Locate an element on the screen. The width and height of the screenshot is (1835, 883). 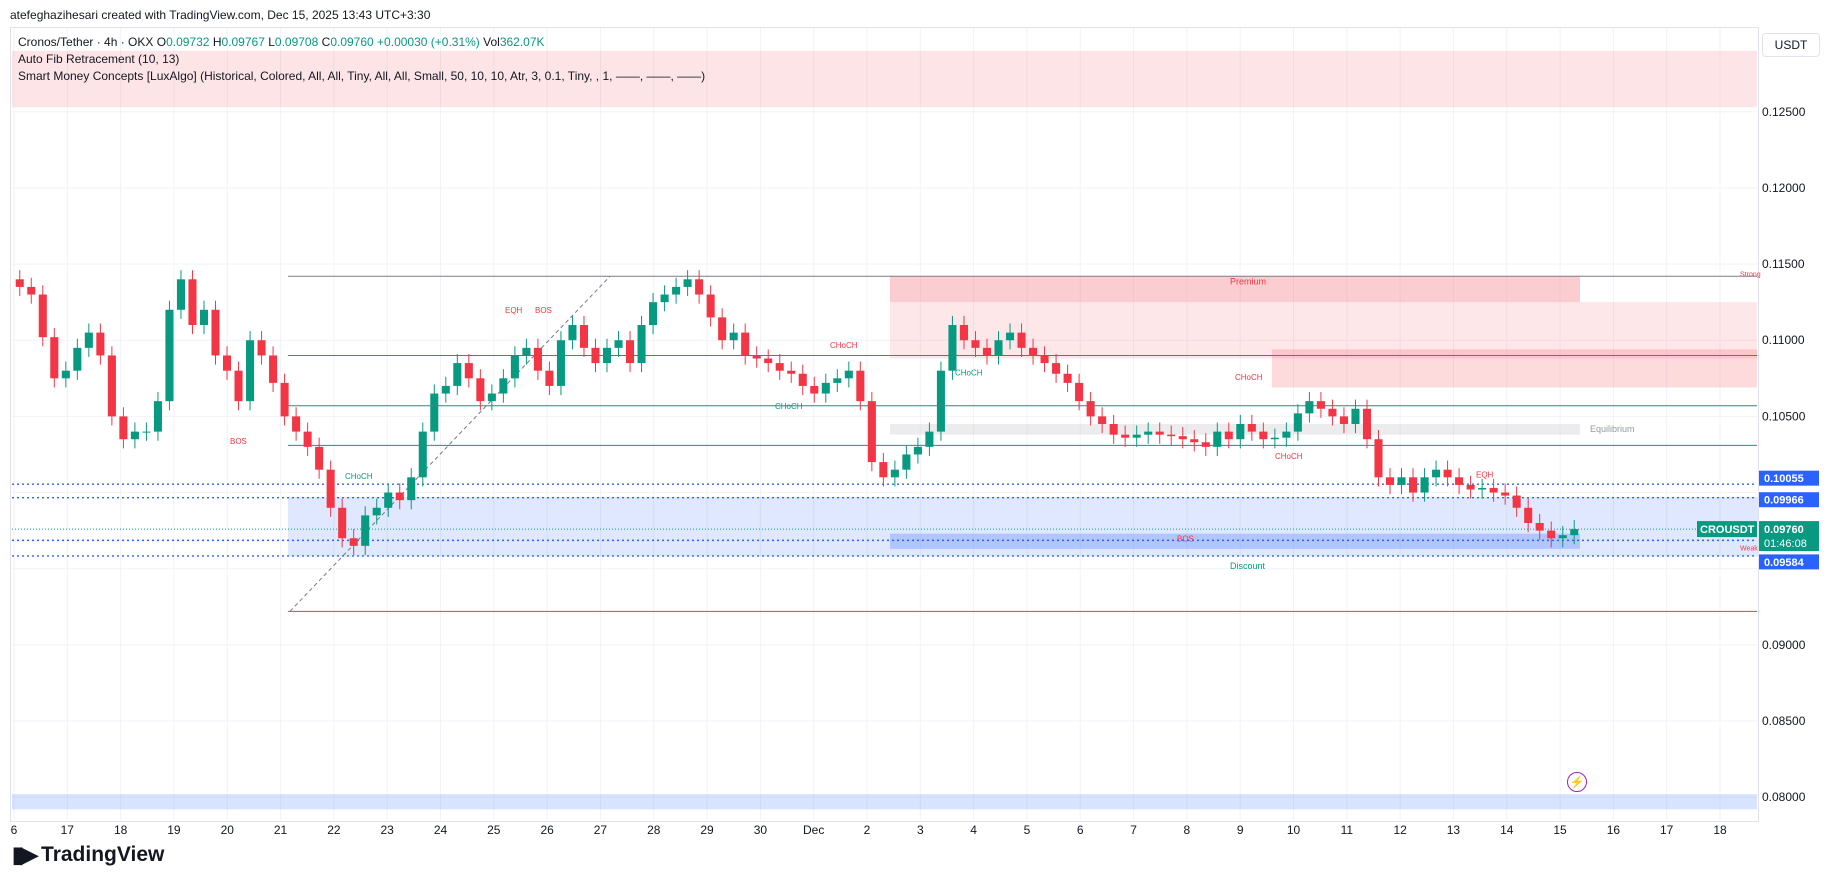
logo-text: TradingView is located at coordinates (103, 854).